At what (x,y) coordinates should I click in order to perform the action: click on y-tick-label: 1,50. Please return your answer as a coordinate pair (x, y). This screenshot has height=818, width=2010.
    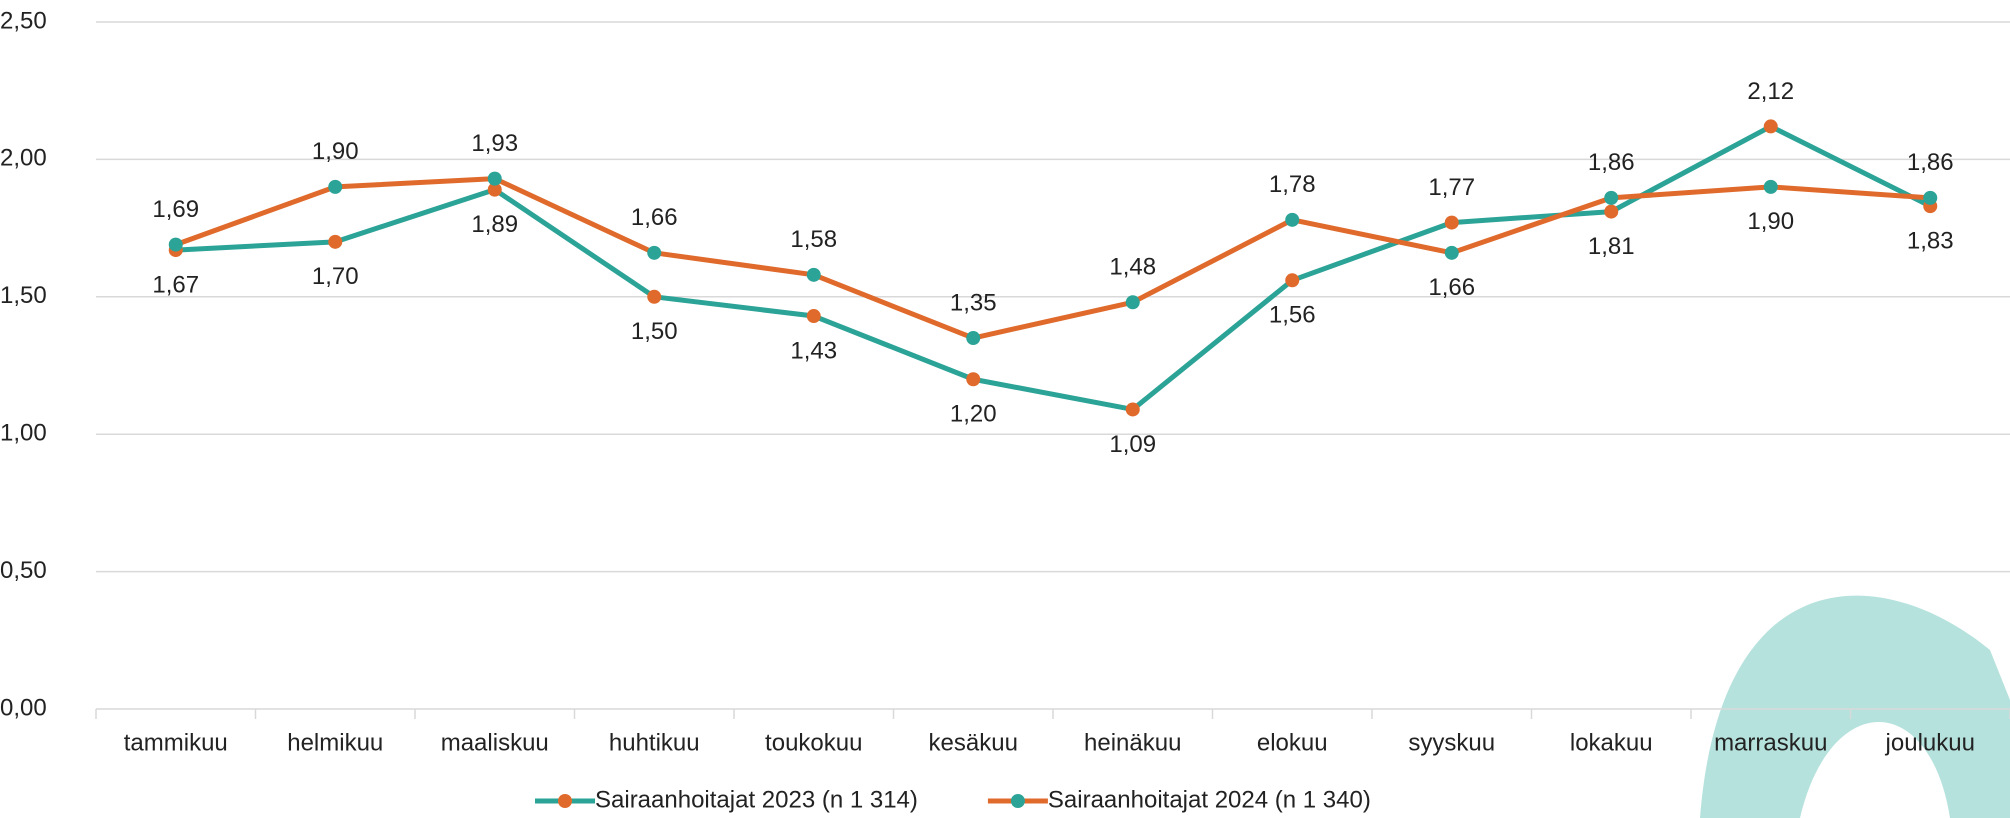
    Looking at the image, I should click on (23, 295).